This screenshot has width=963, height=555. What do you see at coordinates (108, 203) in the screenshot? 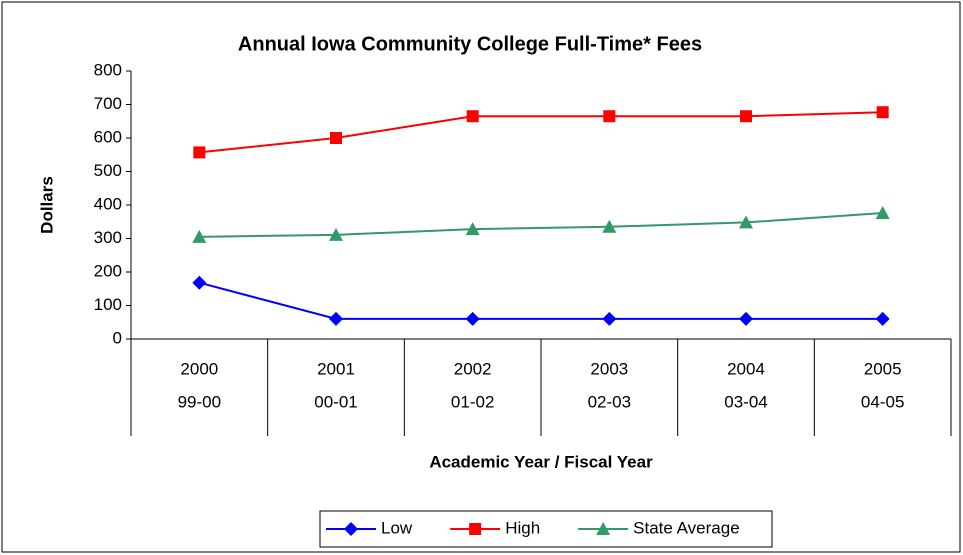
I see `y-tick-label: 400` at bounding box center [108, 203].